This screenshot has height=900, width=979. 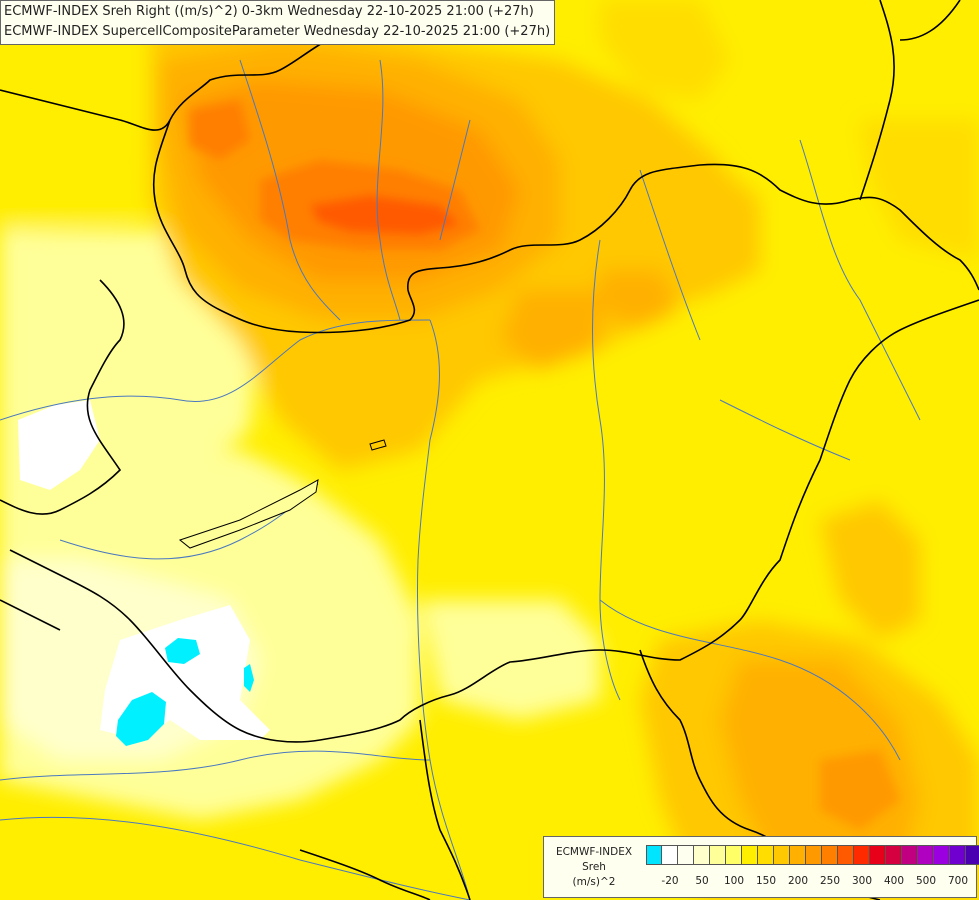 What do you see at coordinates (894, 881) in the screenshot?
I see `legend-tick-label: 400` at bounding box center [894, 881].